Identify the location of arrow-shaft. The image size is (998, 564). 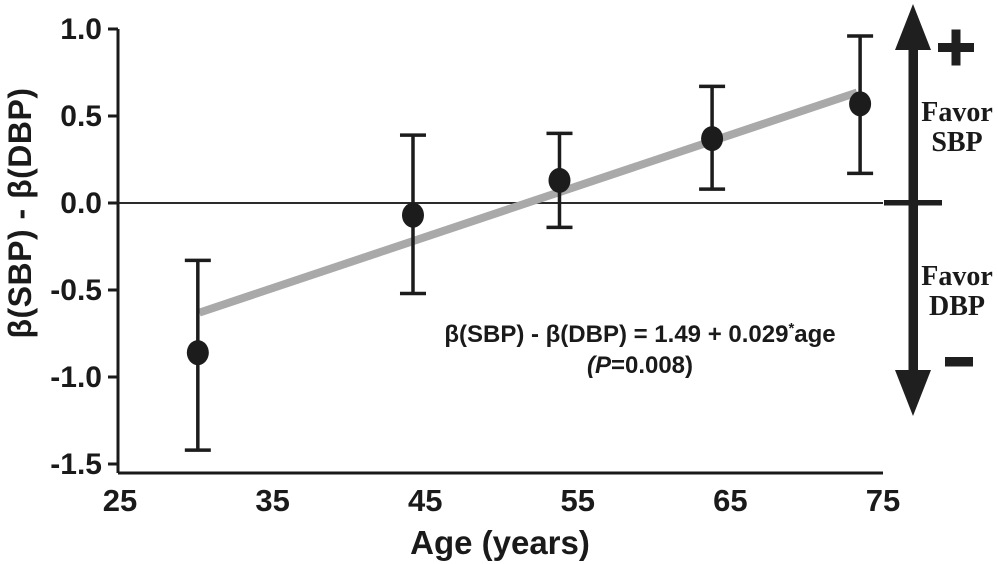
(913, 209).